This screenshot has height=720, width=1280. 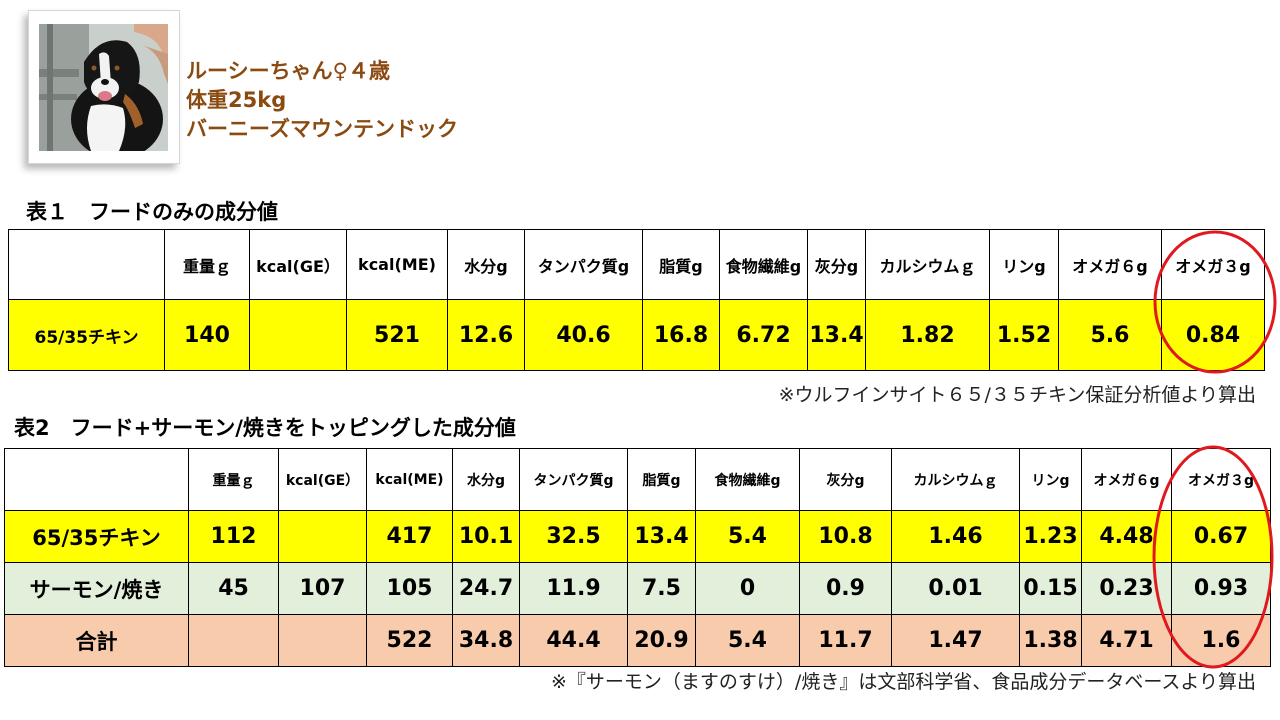 What do you see at coordinates (1050, 640) in the screenshot?
I see `table2-cell: 1.38` at bounding box center [1050, 640].